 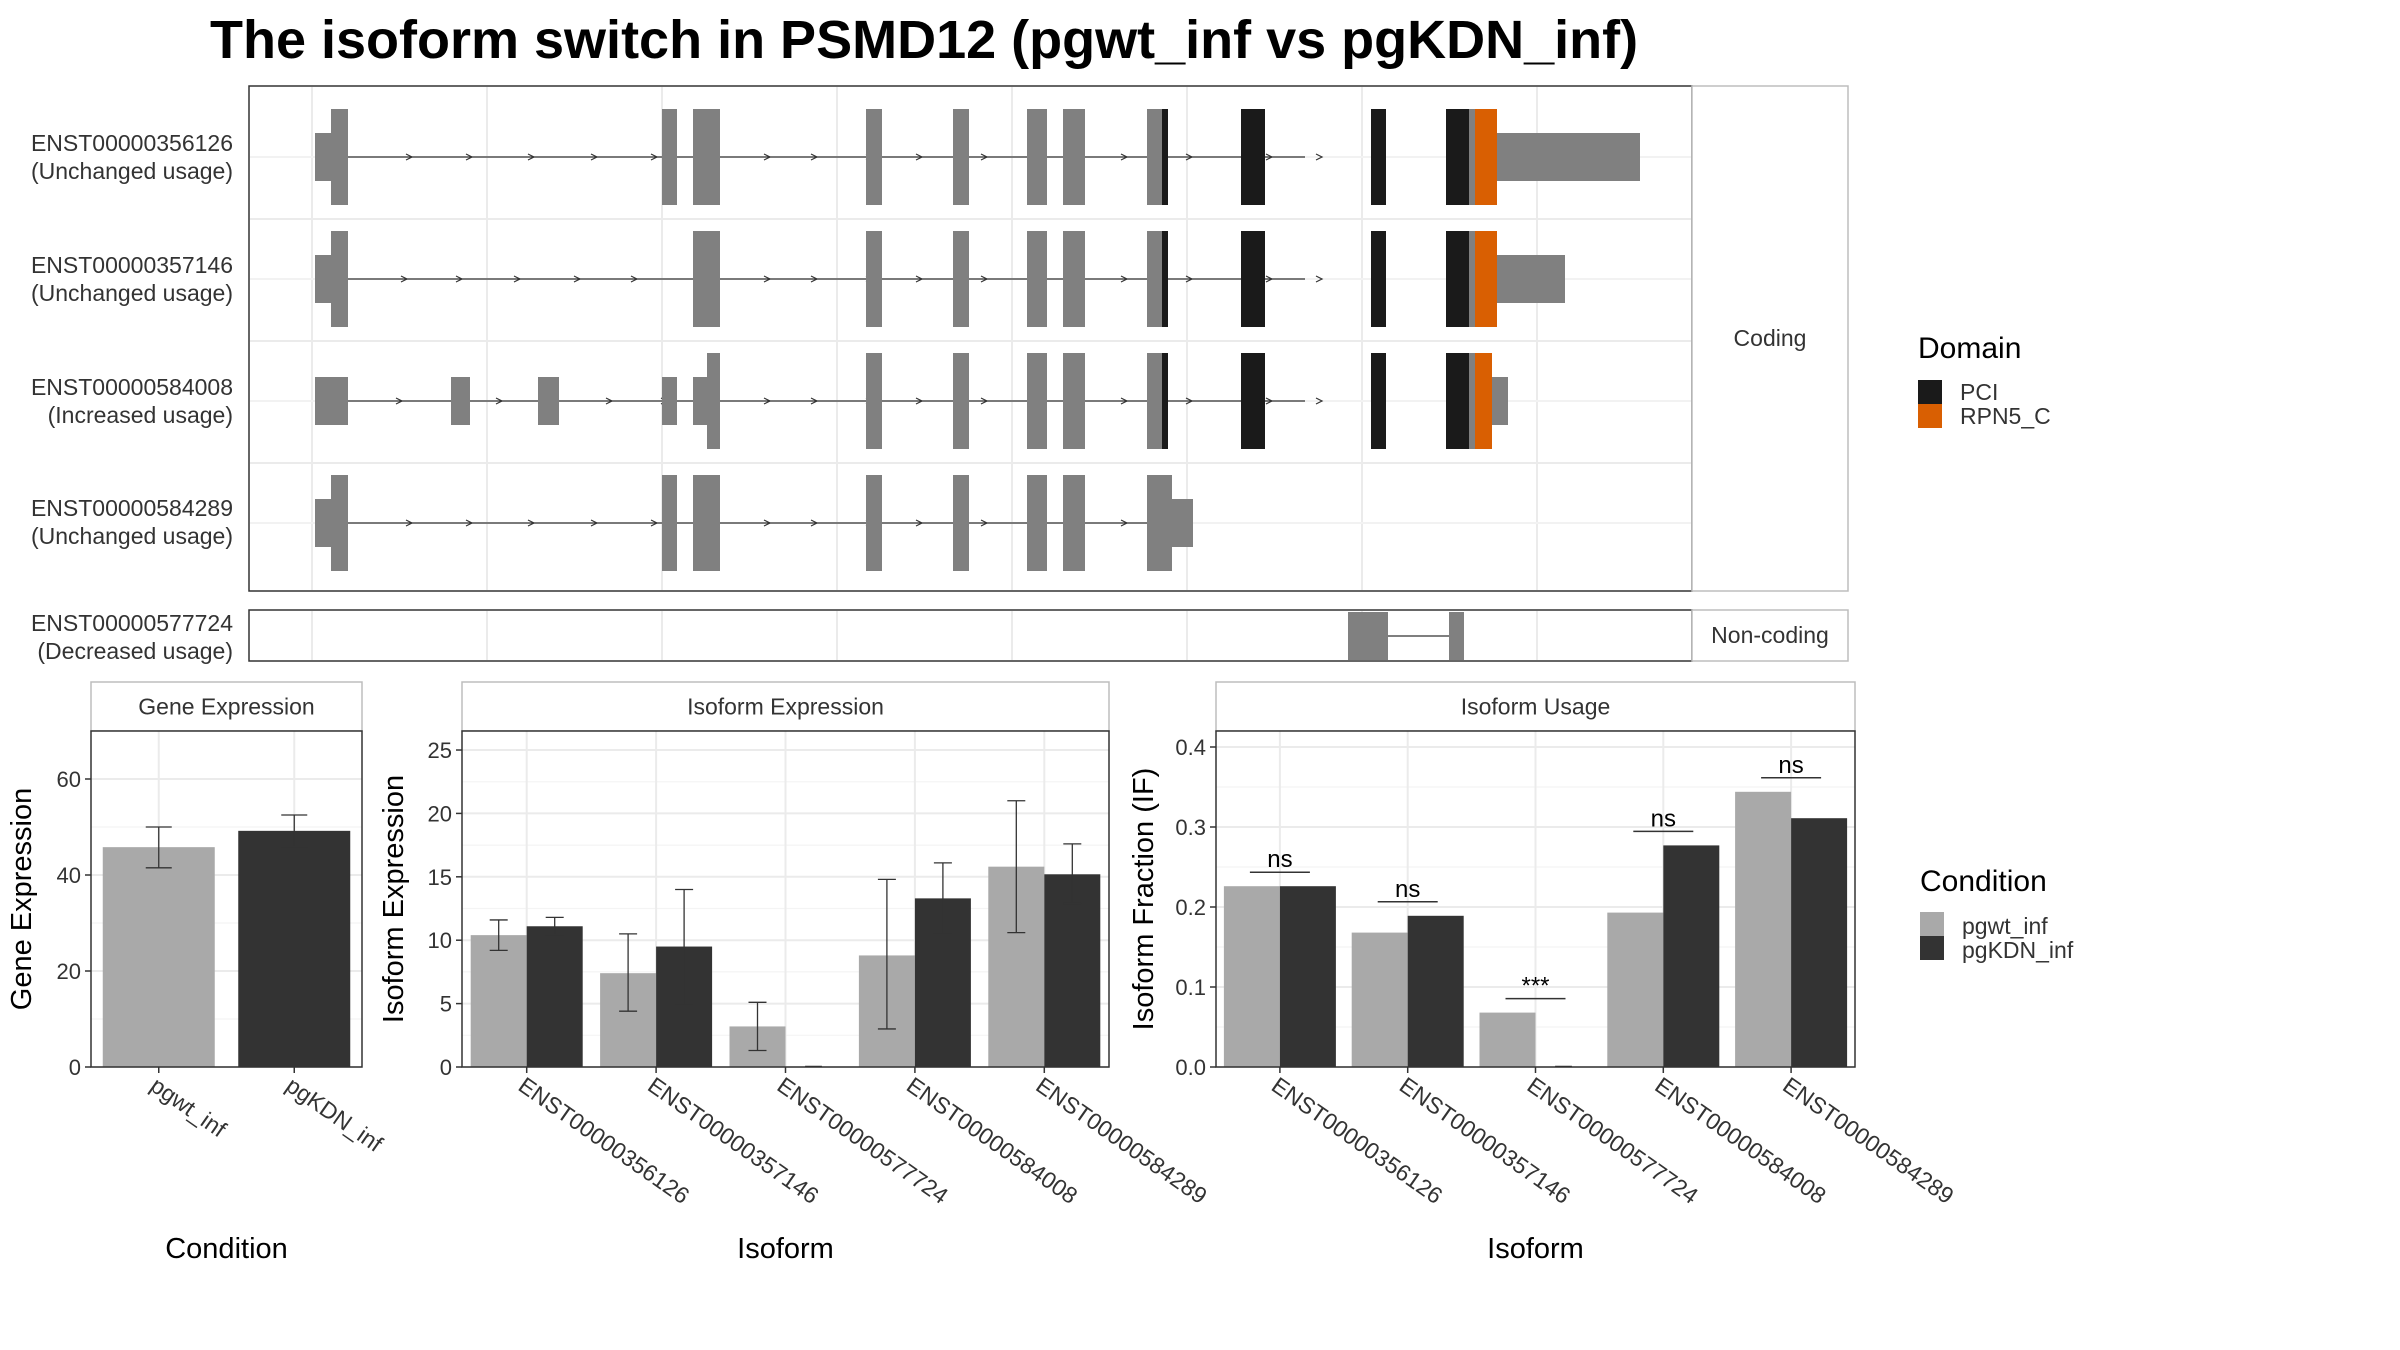 I want to click on condition-legend-title: Condition, so click(x=1983, y=881).